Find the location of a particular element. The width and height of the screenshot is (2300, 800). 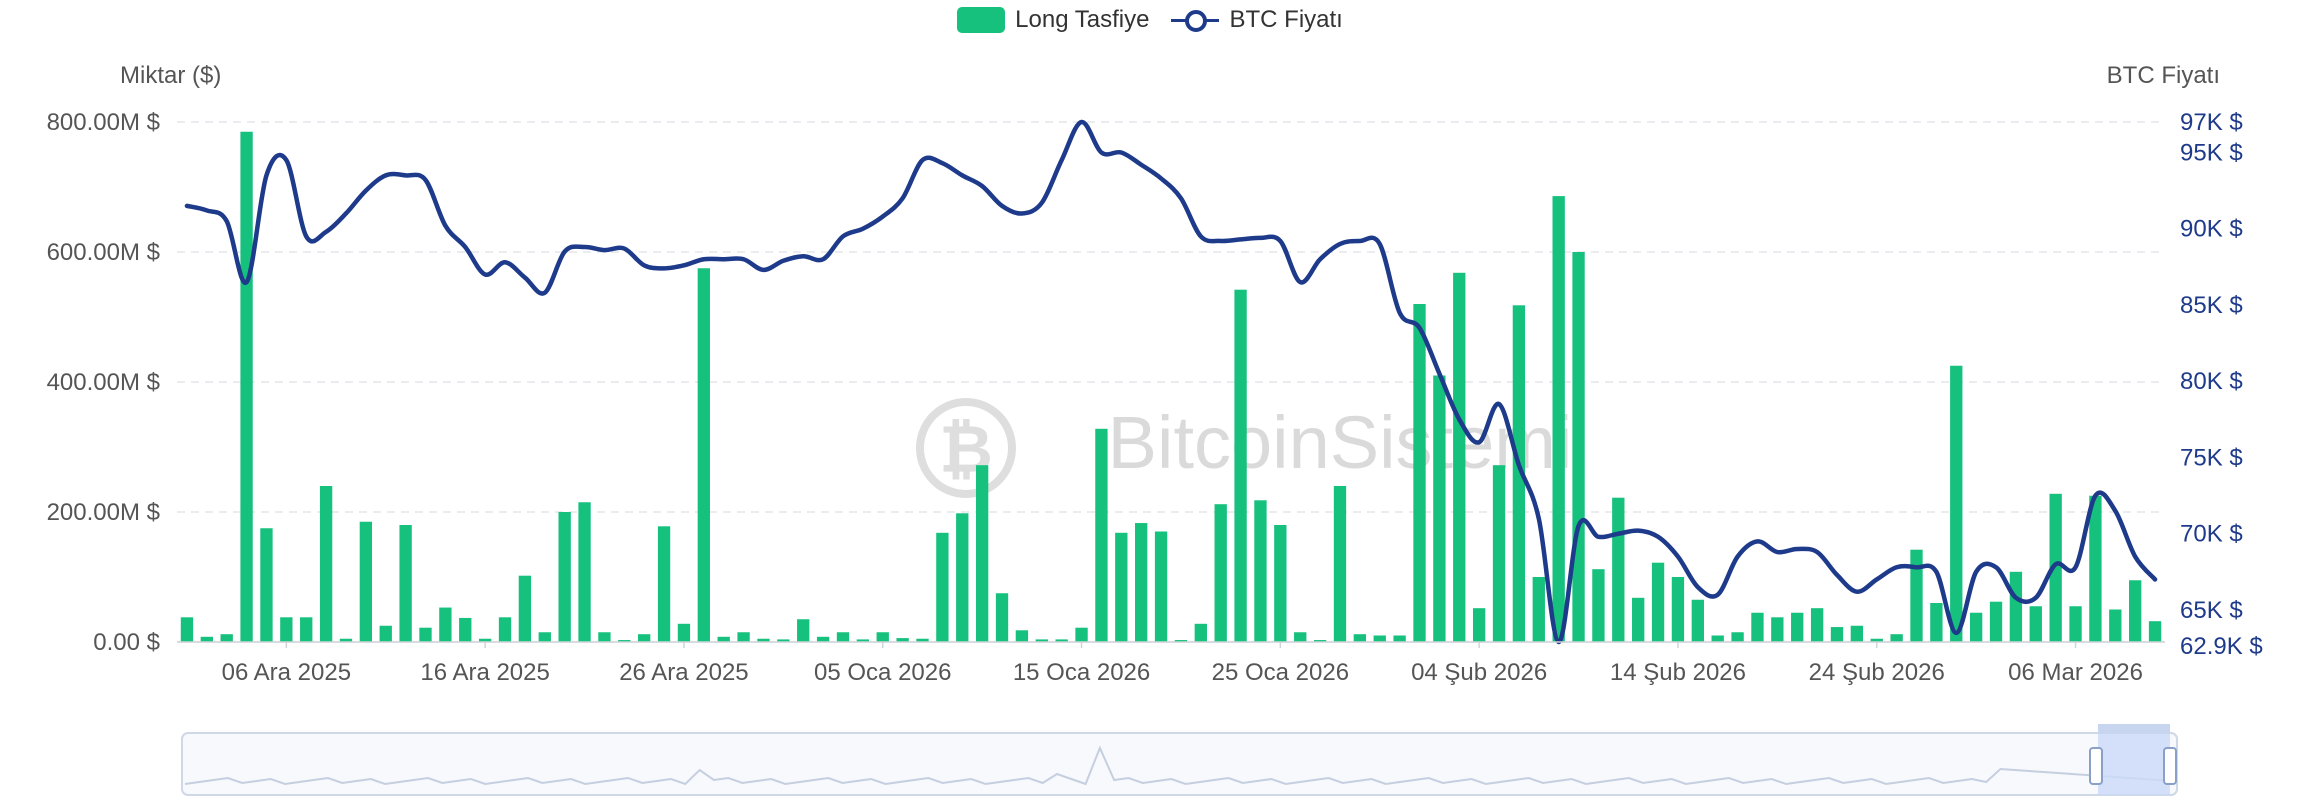

right-tick-label: 70K $ is located at coordinates (2211, 534).